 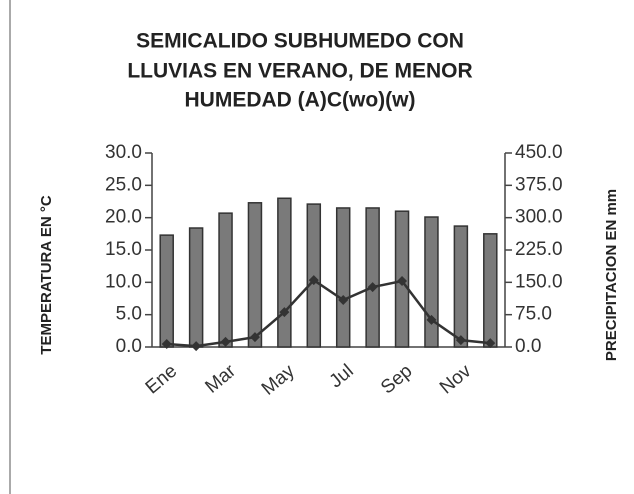 I want to click on y-tick-label: 5.0, so click(x=129, y=314).